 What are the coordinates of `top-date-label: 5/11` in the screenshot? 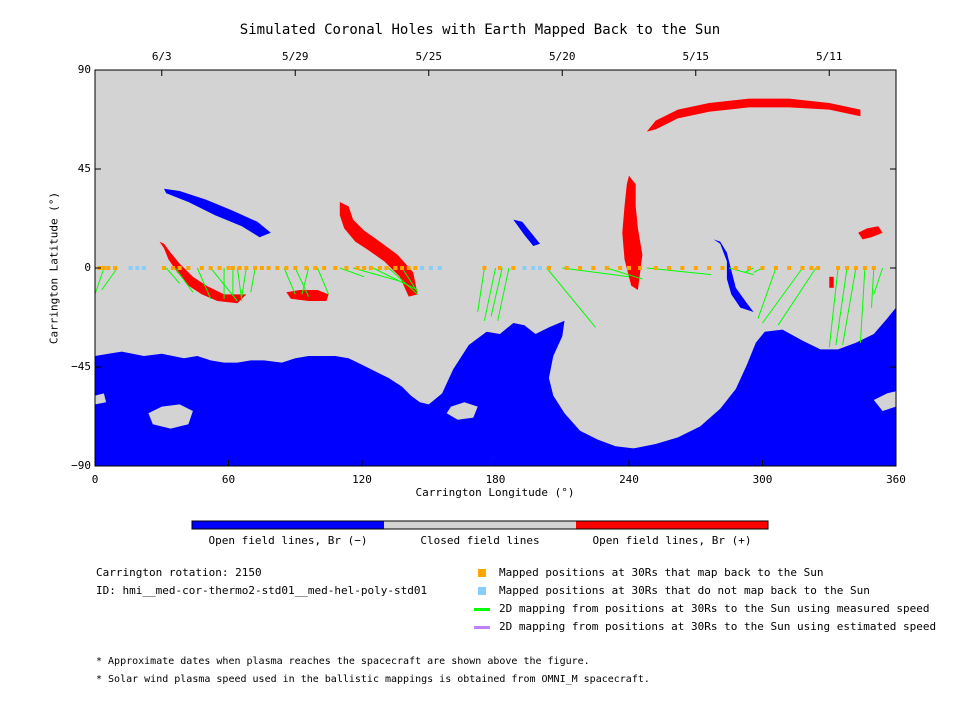 It's located at (829, 56).